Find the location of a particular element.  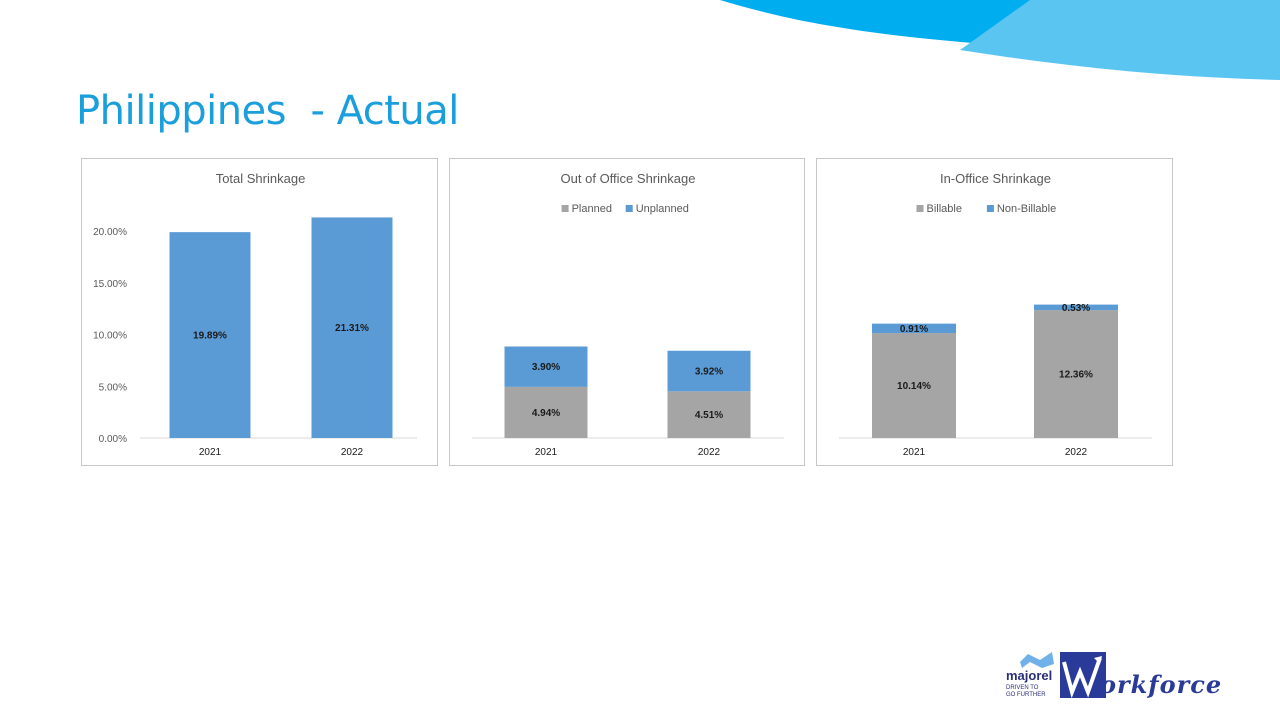

data-label: 3.90% is located at coordinates (546, 367).